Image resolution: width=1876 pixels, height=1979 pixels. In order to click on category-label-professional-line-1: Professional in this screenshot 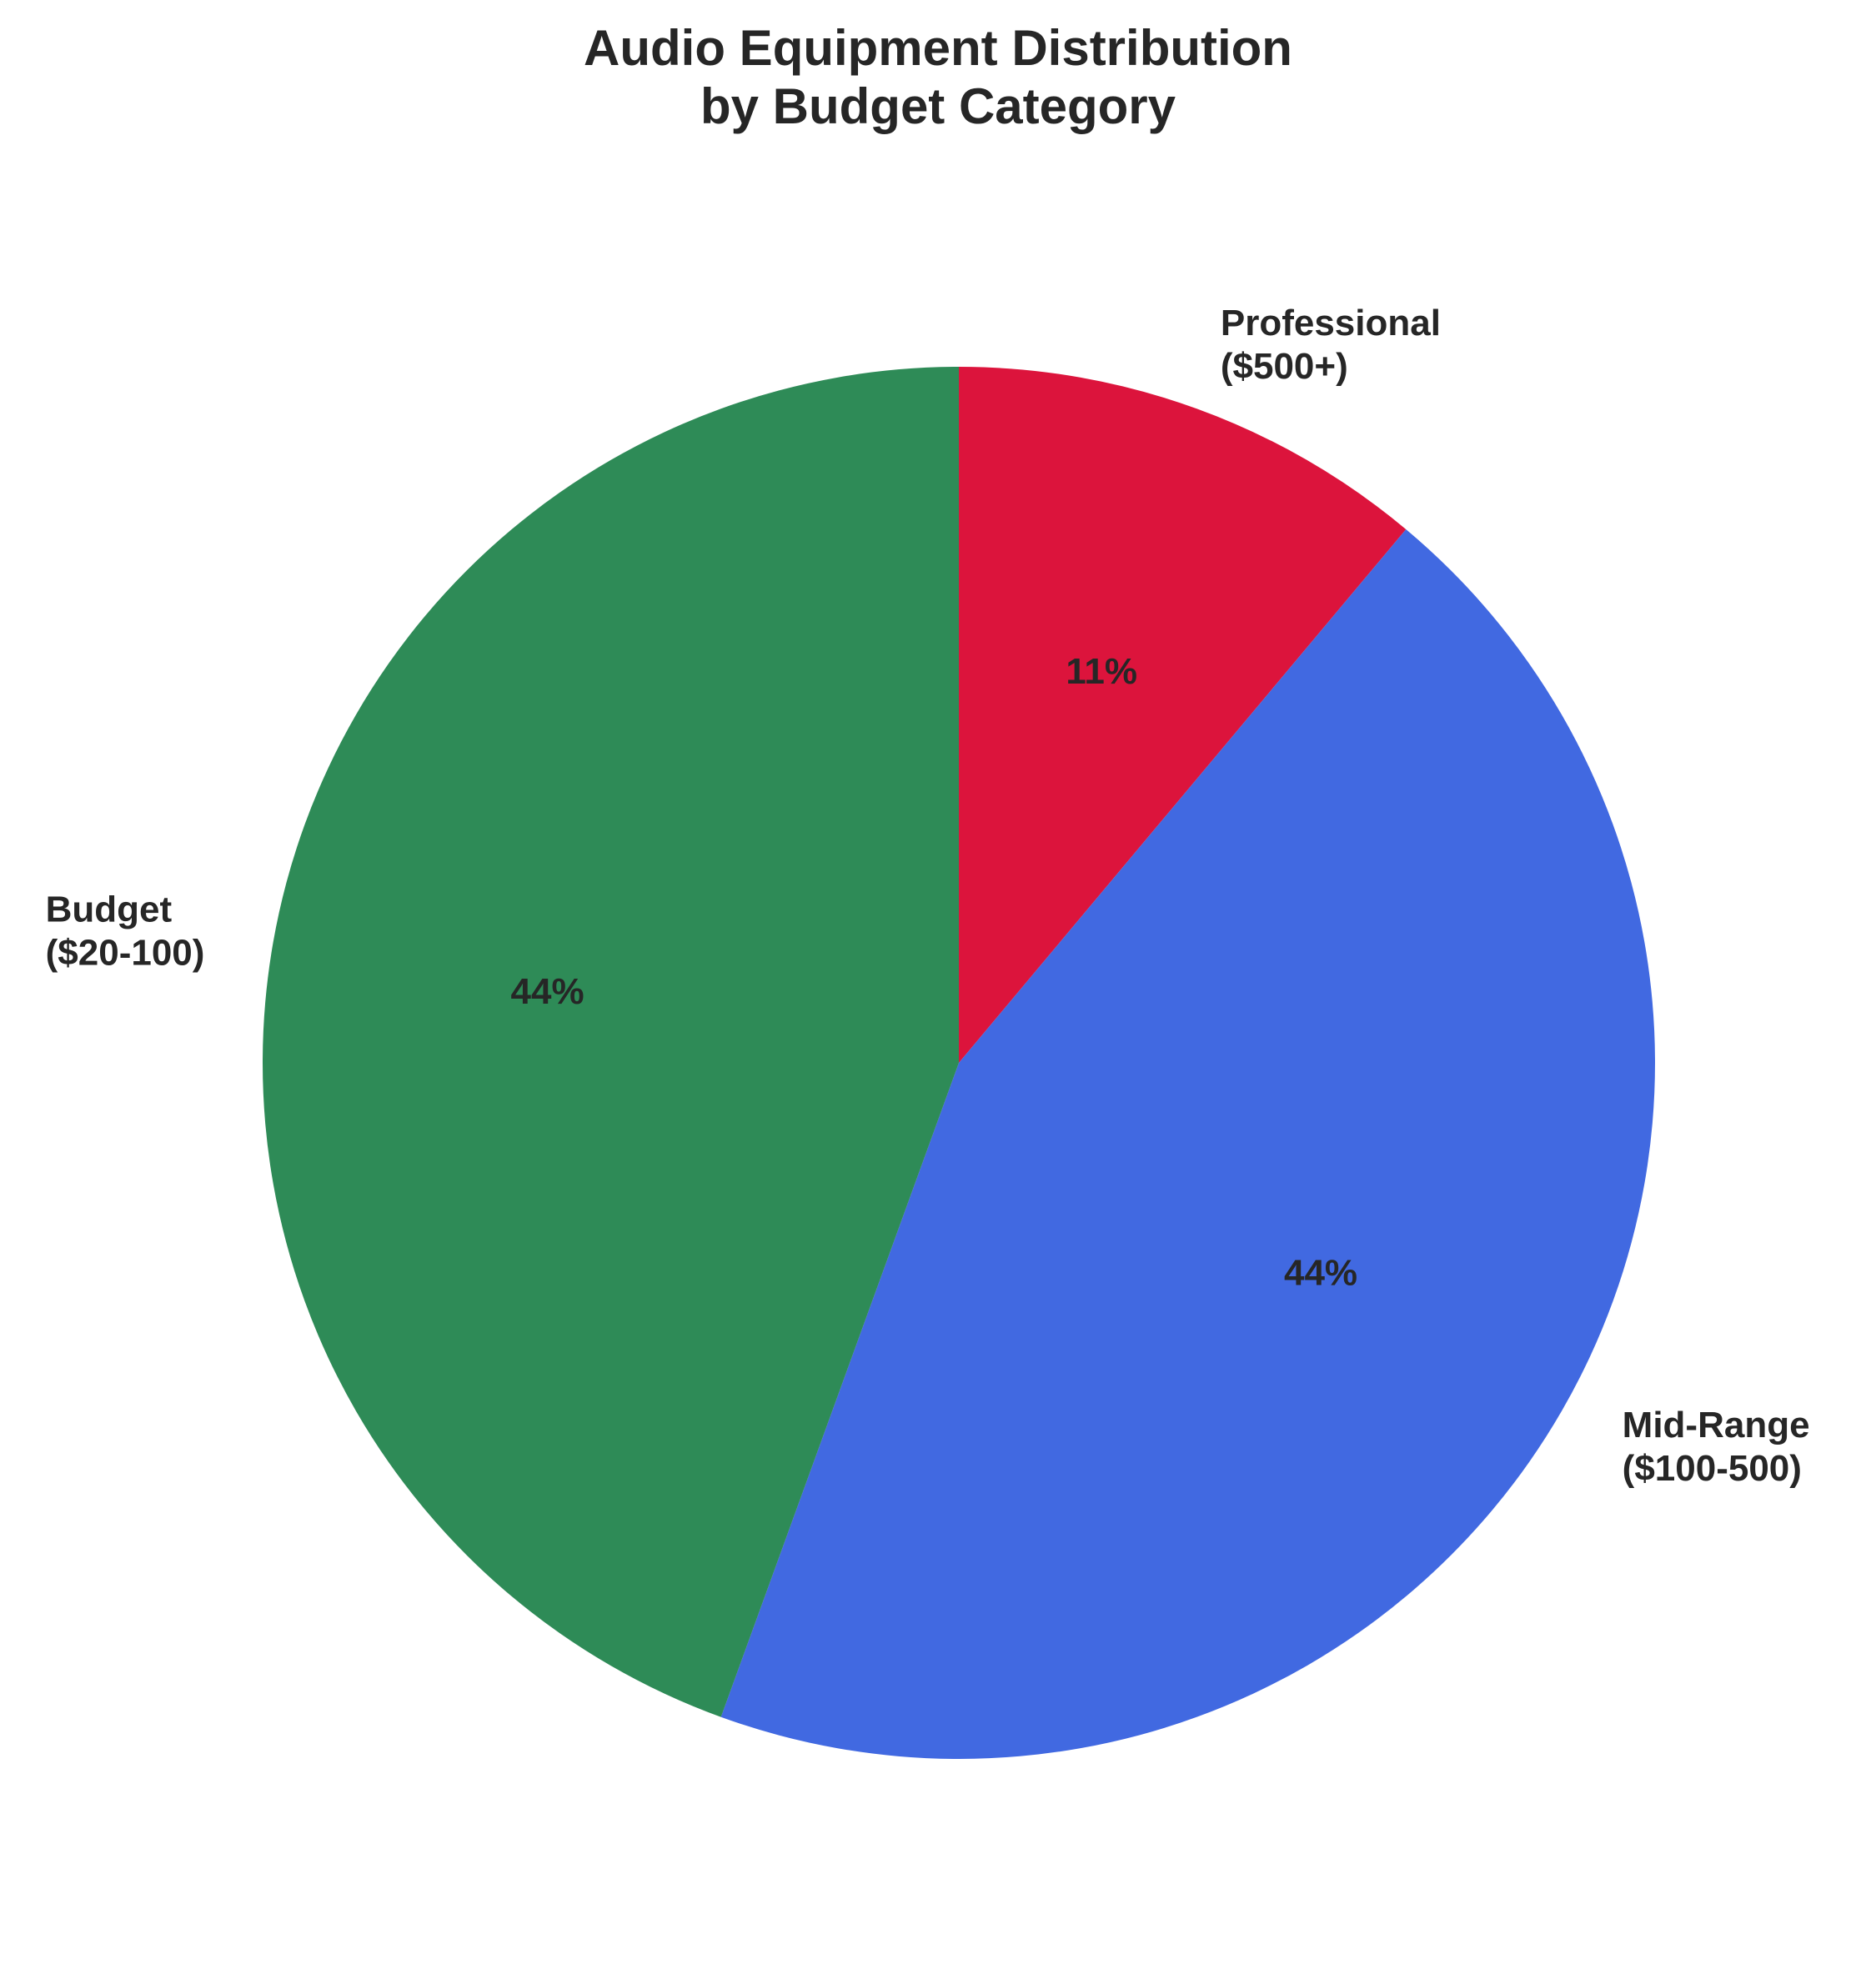, I will do `click(1331, 323)`.